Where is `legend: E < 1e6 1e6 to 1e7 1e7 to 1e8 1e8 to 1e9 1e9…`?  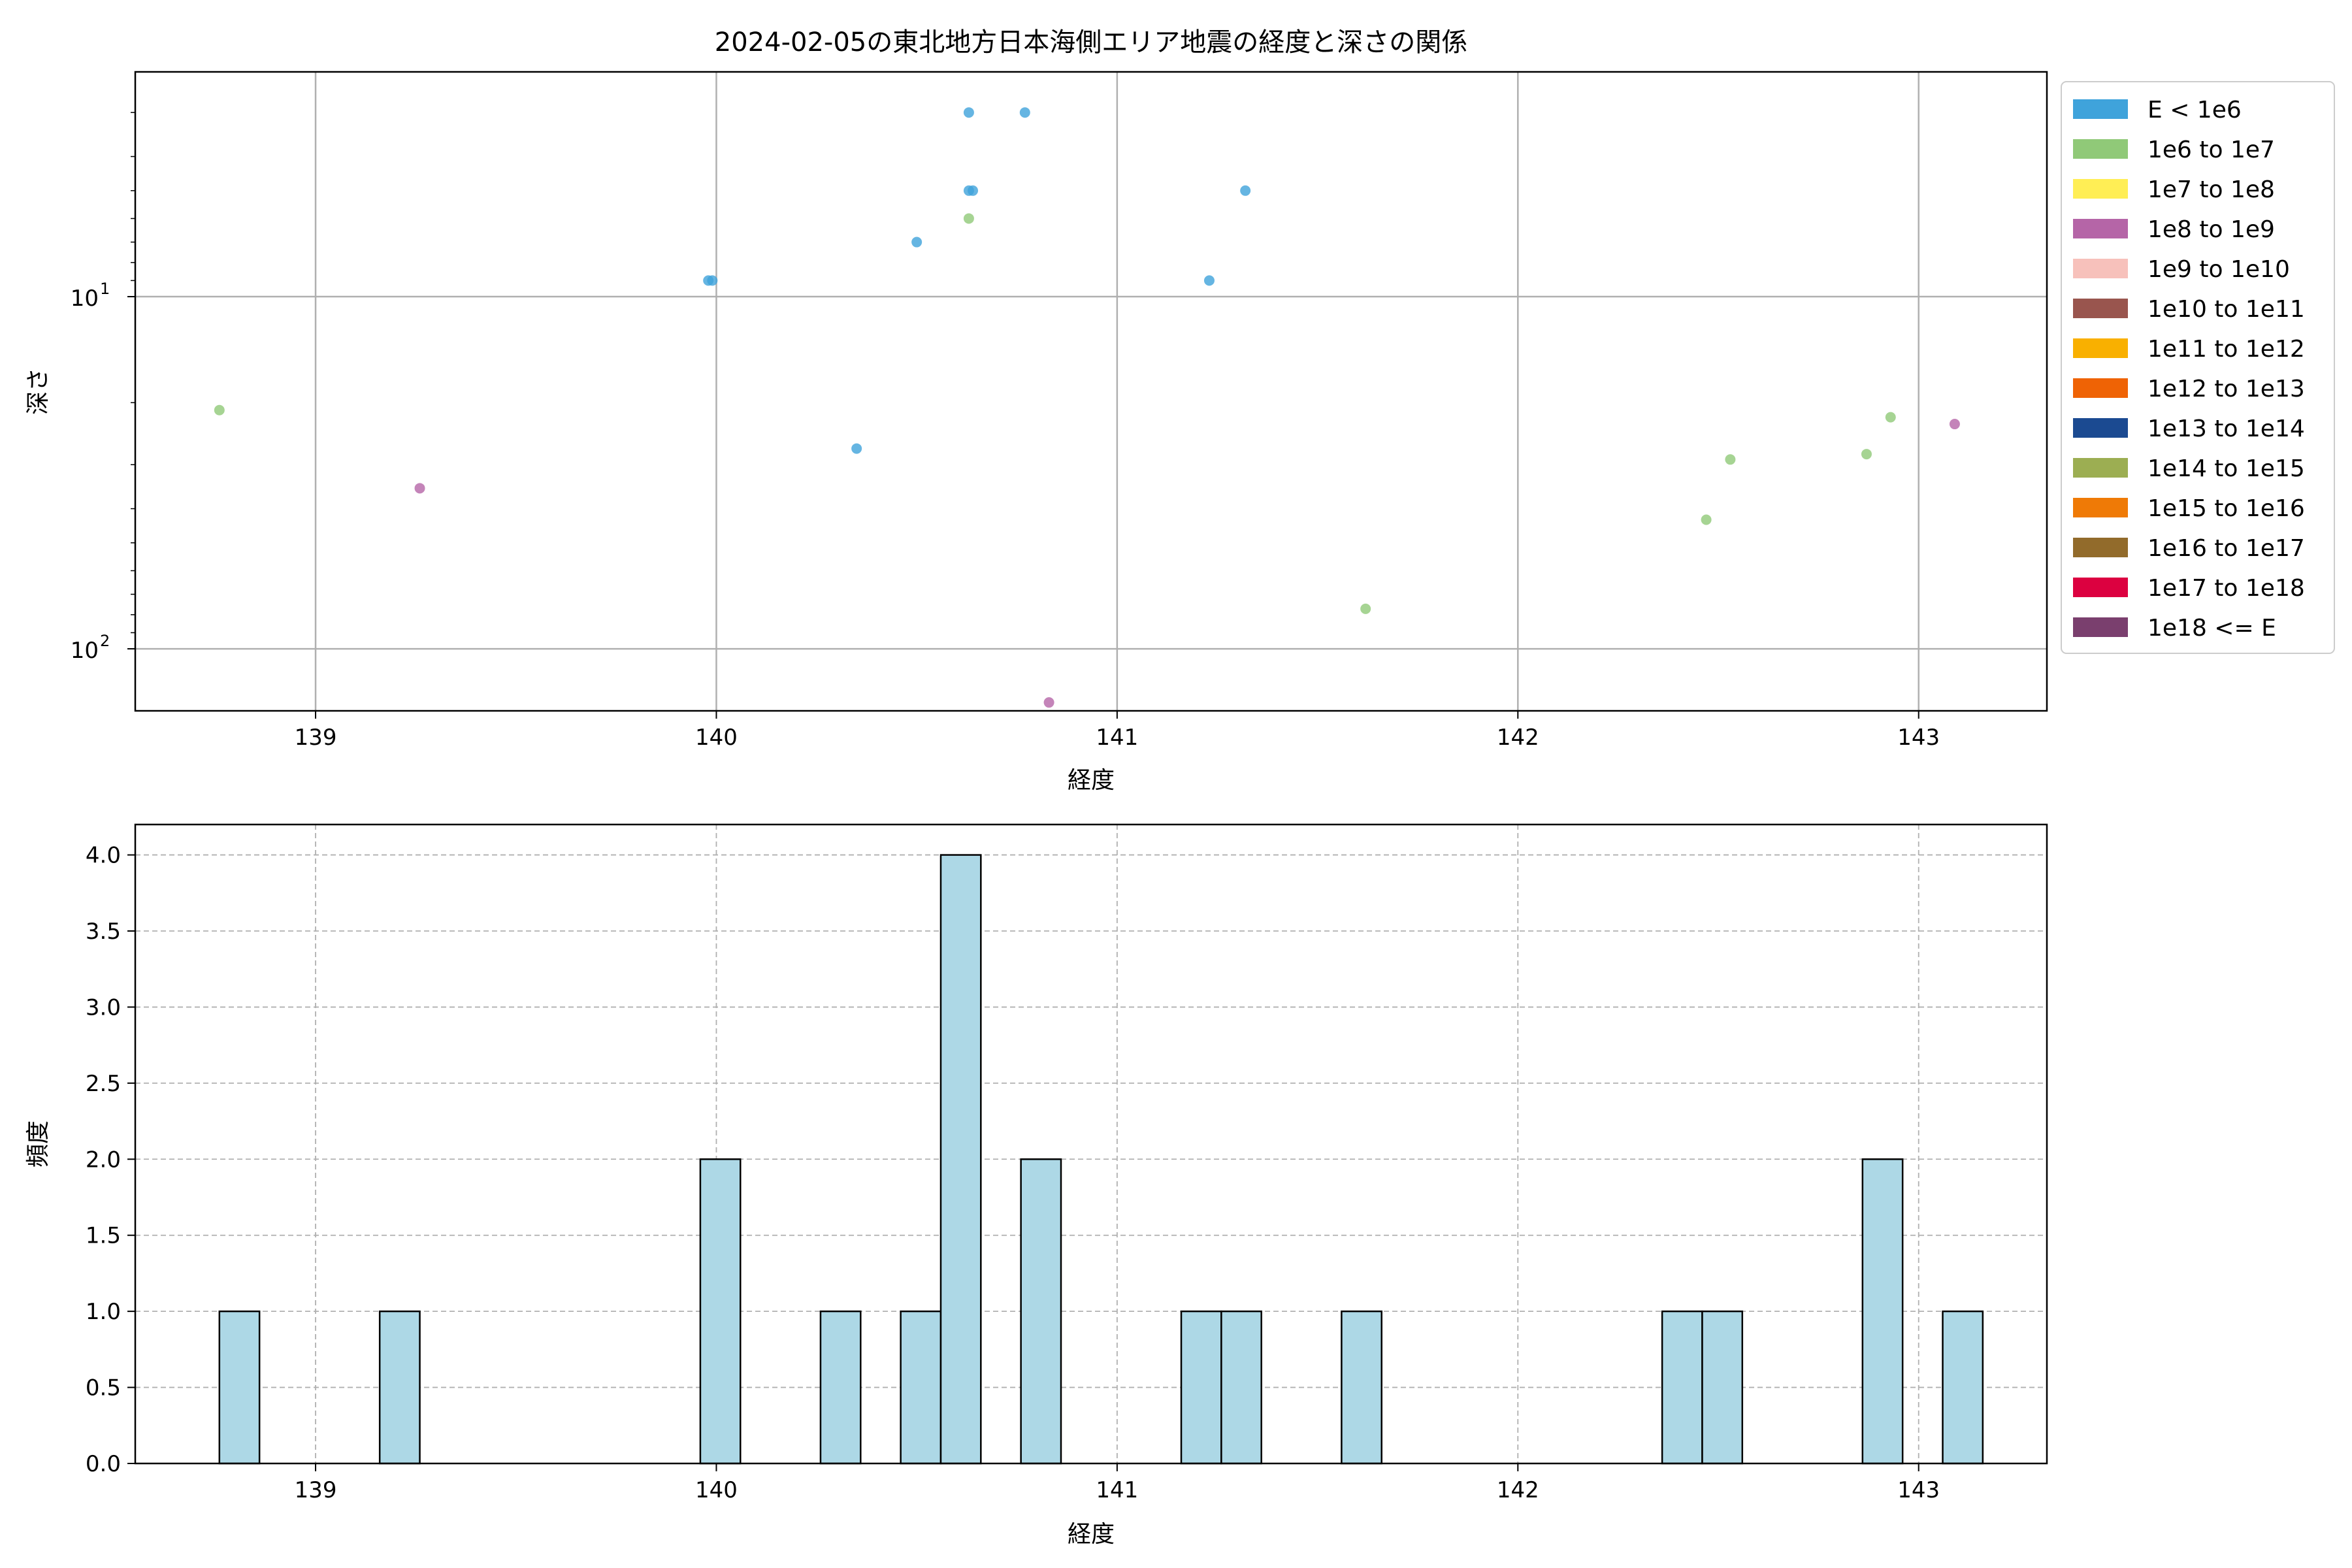
legend: E < 1e6 1e6 to 1e7 1e7 to 1e8 1e8 to 1e9 1e9… is located at coordinates (2198, 367).